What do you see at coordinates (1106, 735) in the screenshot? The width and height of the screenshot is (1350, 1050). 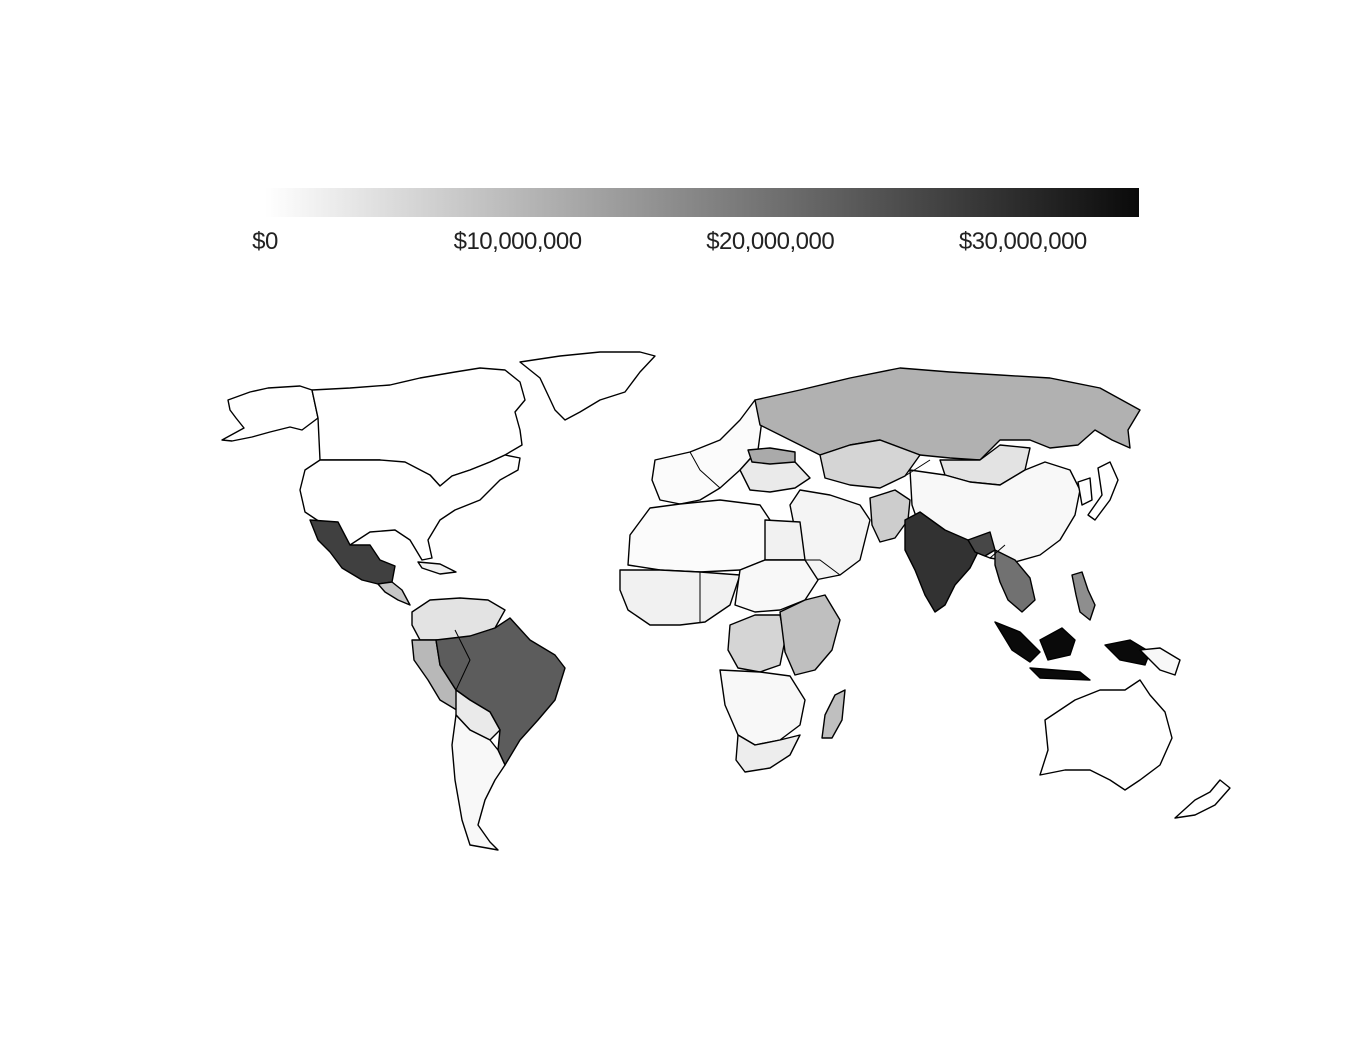 I see `region-australia` at bounding box center [1106, 735].